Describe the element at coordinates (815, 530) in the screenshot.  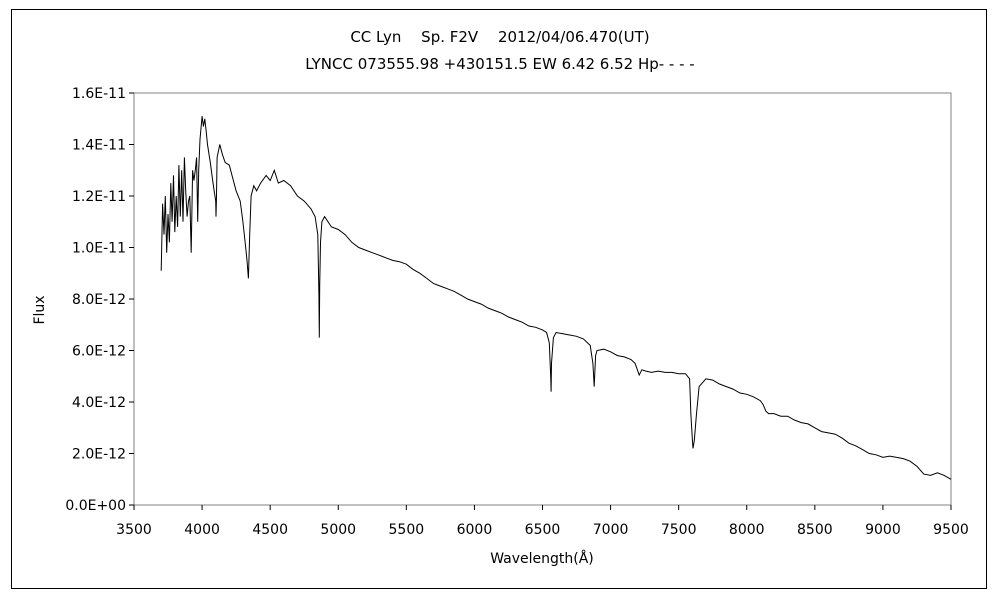
I see `x-tick-label: 8500` at that location.